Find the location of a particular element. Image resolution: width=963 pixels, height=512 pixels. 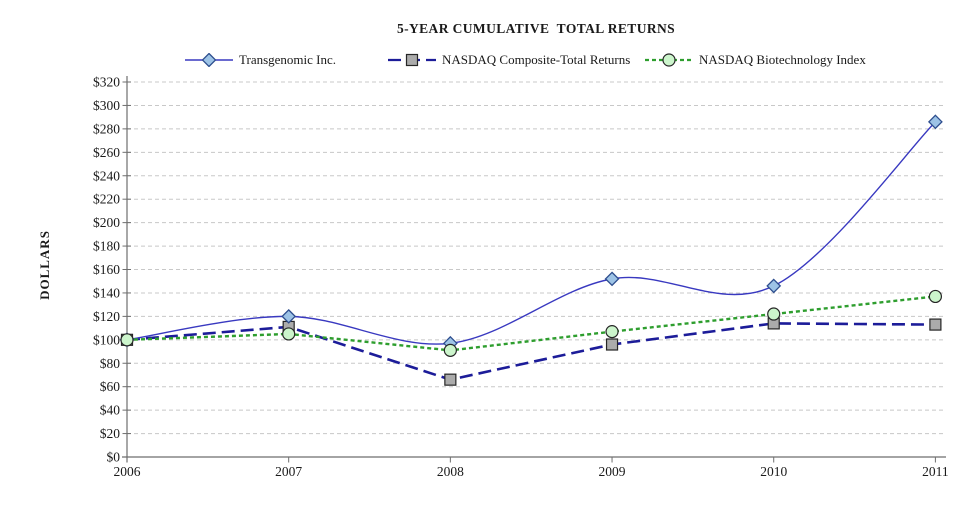

y-tick-label: $140 is located at coordinates (106, 292).